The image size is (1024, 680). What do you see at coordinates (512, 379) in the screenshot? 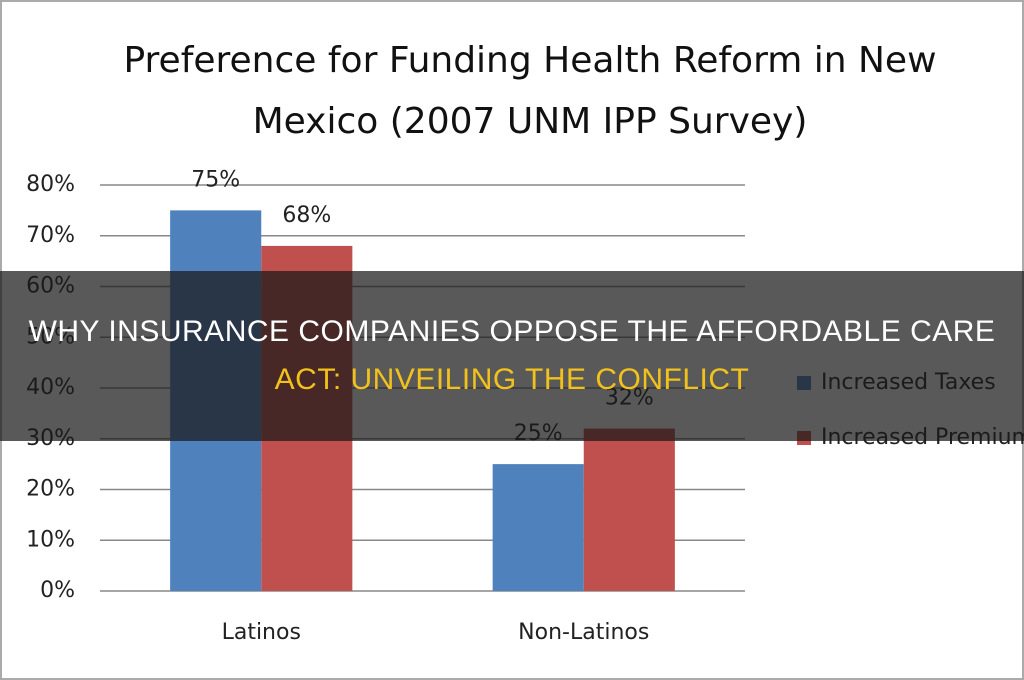
I see `overlay-line: ACT: UNVEILING THE CONFLICT` at bounding box center [512, 379].